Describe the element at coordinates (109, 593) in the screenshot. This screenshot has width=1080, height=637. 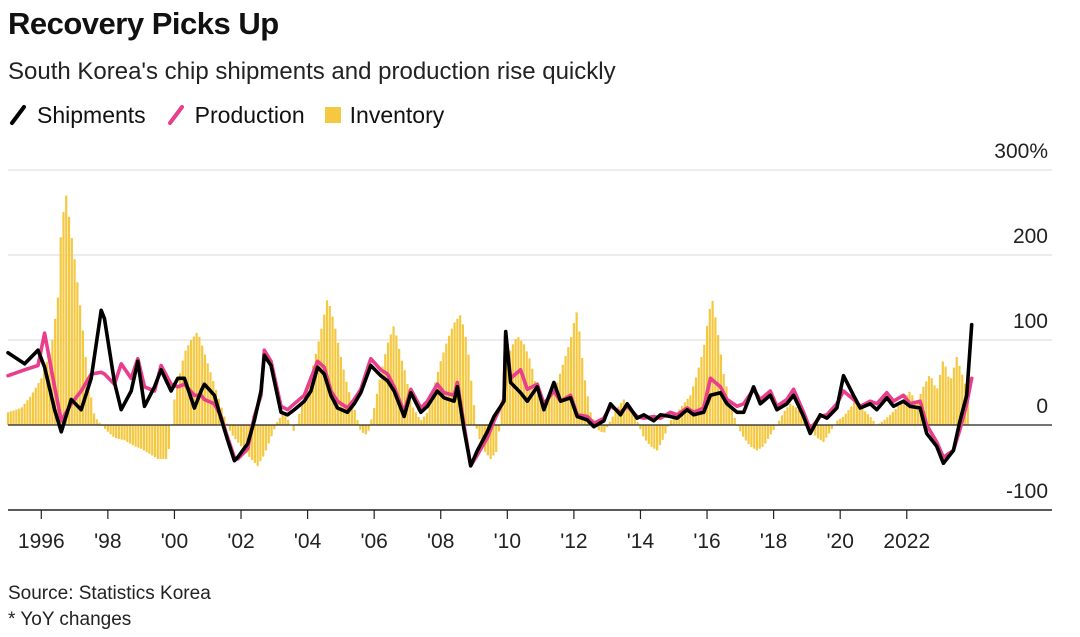
I see `source-note: Source: Statistics Korea` at that location.